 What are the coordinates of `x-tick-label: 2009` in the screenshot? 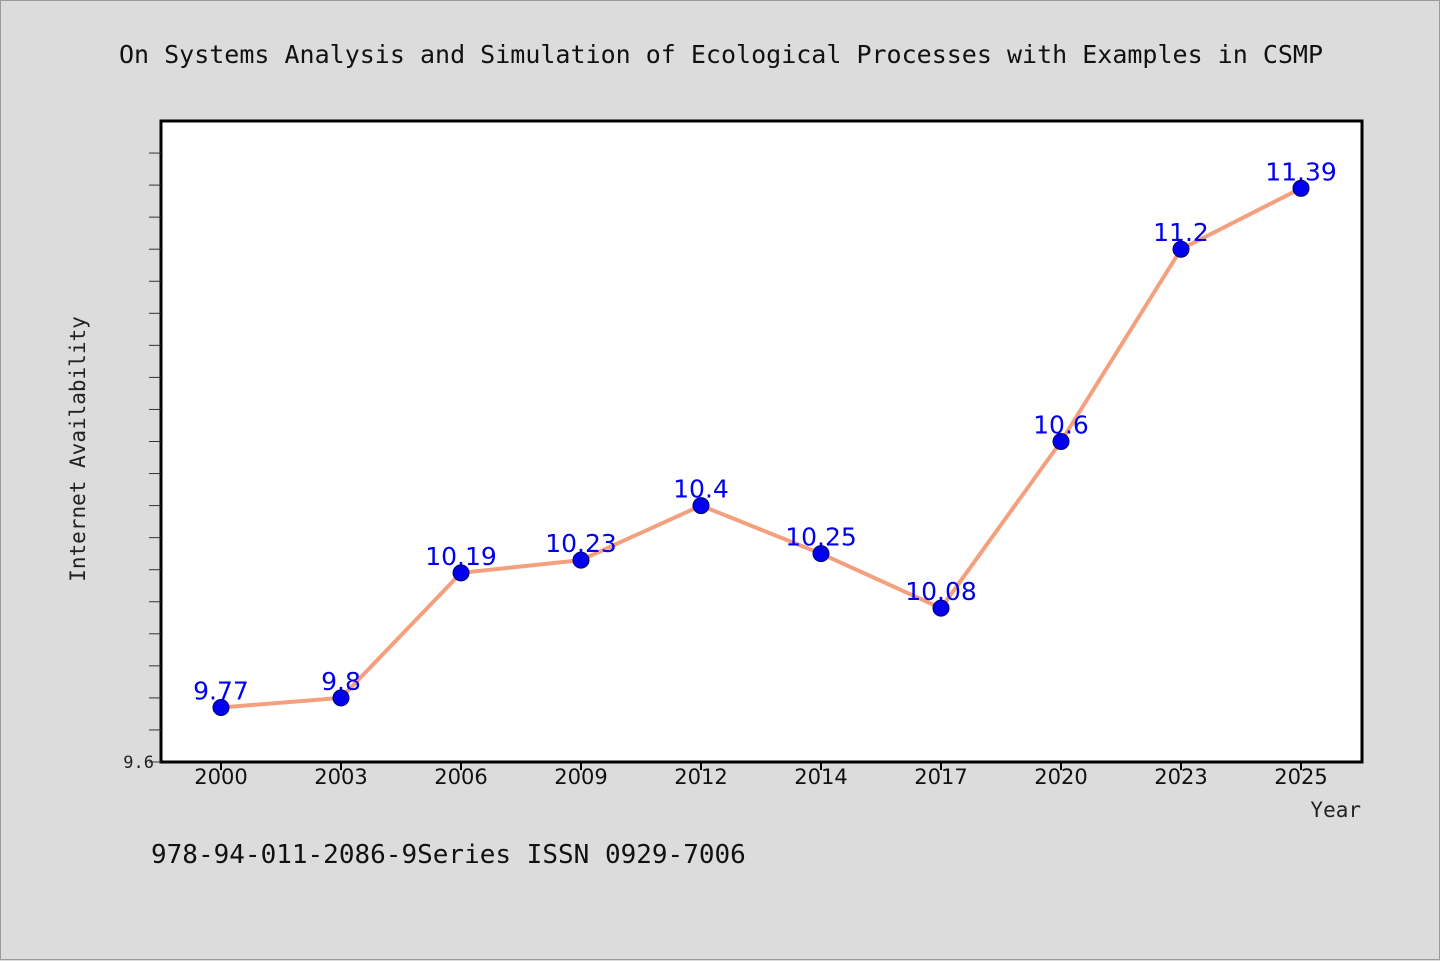 It's located at (580, 777).